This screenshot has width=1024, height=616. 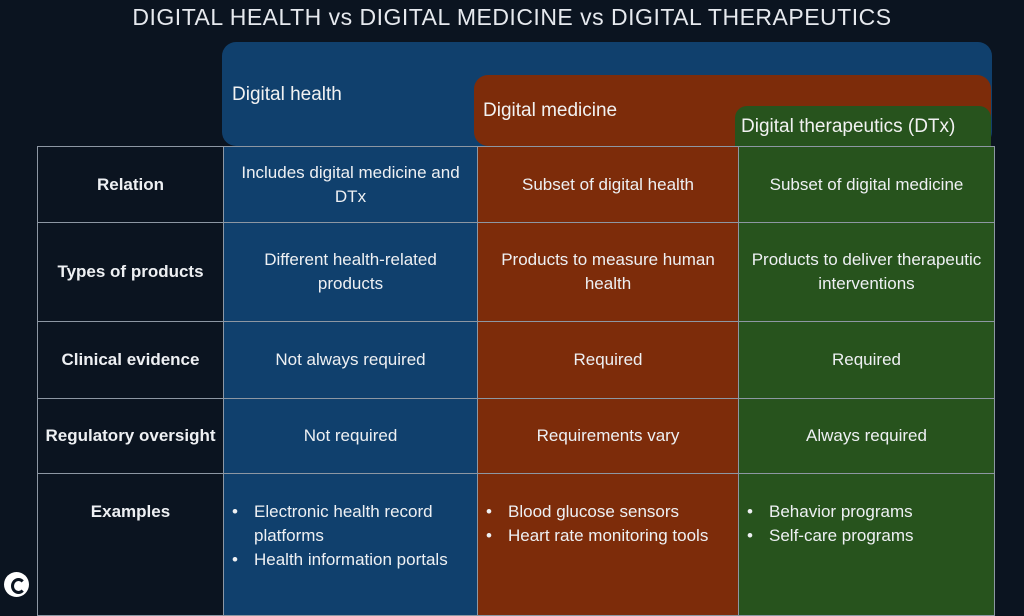 What do you see at coordinates (608, 184) in the screenshot?
I see `medicine-relation-cell: Subset of digital health` at bounding box center [608, 184].